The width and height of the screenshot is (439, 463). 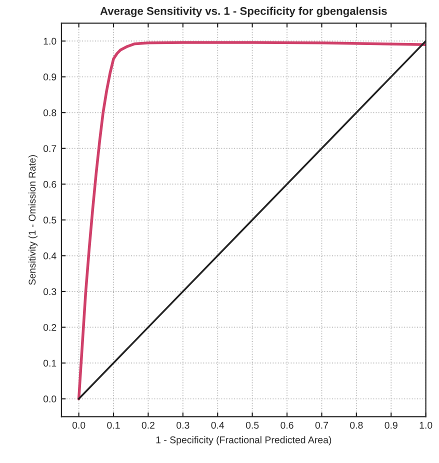 What do you see at coordinates (426, 425) in the screenshot?
I see `x-tick-label: 1.0` at bounding box center [426, 425].